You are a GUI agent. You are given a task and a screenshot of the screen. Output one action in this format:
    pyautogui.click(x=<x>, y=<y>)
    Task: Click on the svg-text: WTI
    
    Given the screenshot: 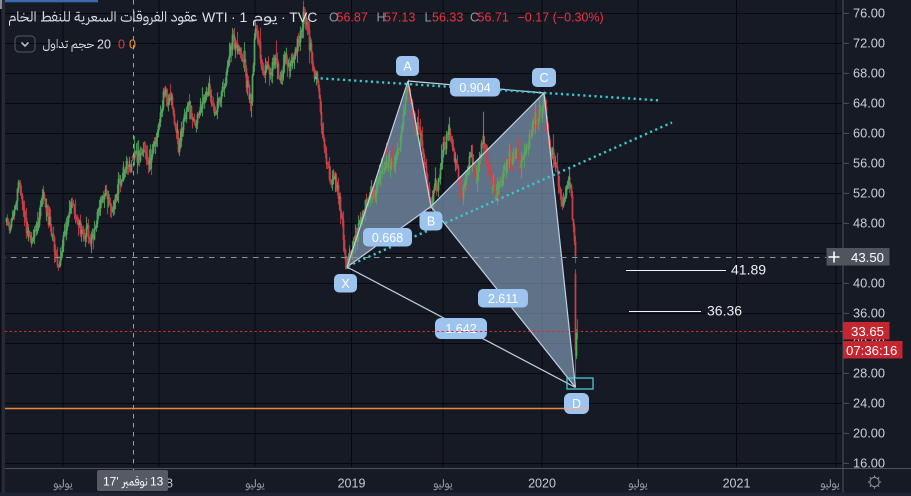 What is the action you would take?
    pyautogui.click(x=215, y=17)
    